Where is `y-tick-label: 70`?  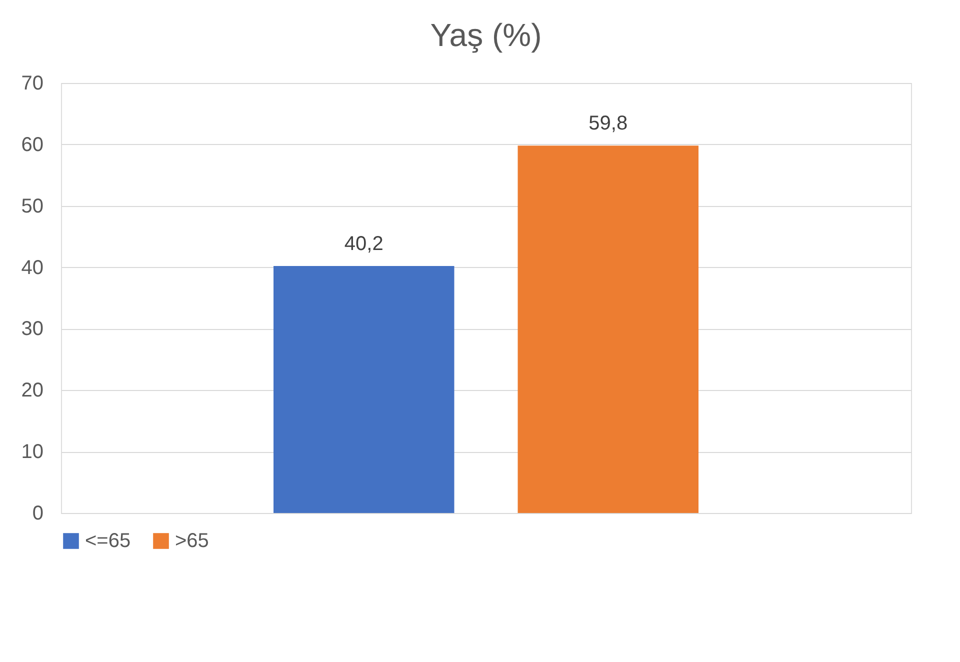 y-tick-label: 70 is located at coordinates (32, 83).